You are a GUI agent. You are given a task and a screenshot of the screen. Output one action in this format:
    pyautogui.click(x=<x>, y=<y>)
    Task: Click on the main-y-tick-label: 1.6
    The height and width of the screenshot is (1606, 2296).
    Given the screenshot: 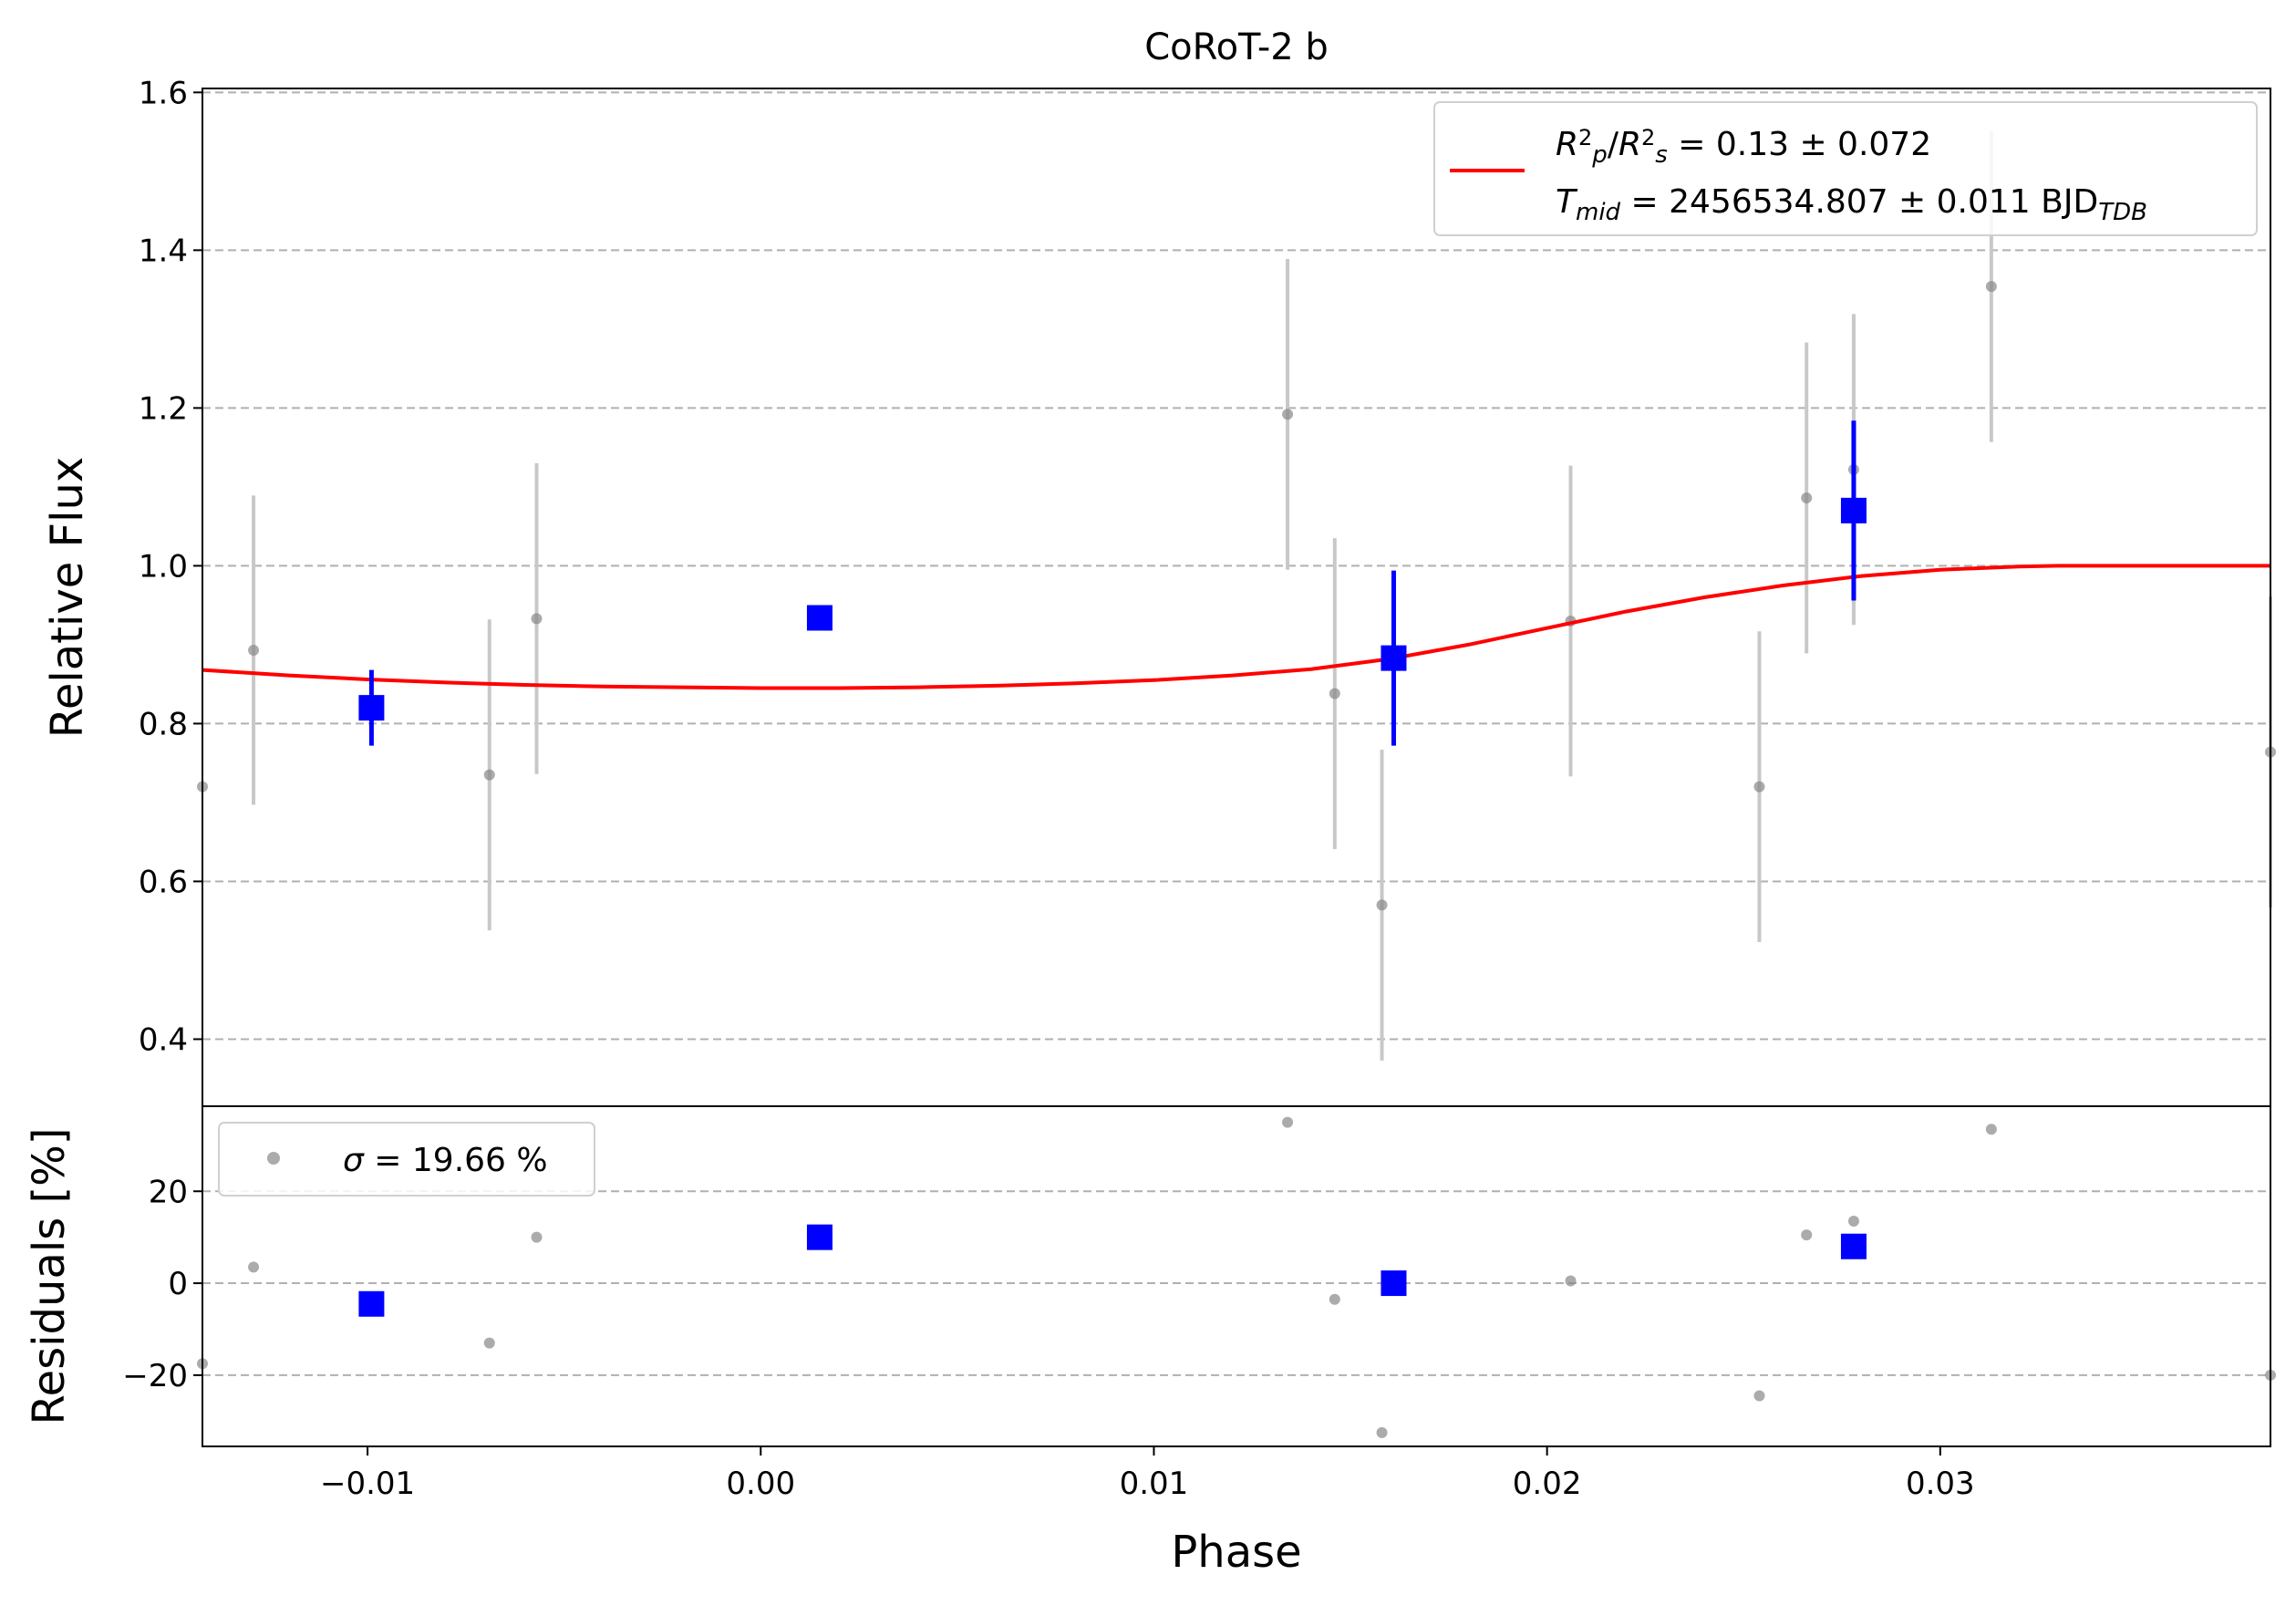 What is the action you would take?
    pyautogui.click(x=163, y=93)
    